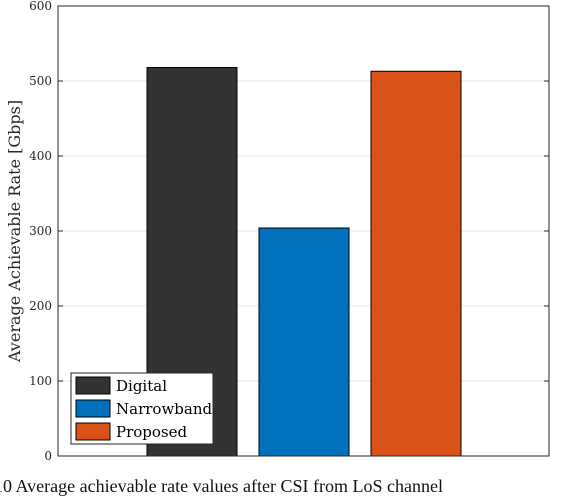  Describe the element at coordinates (40, 6) in the screenshot. I see `y-tick-label: 600` at that location.